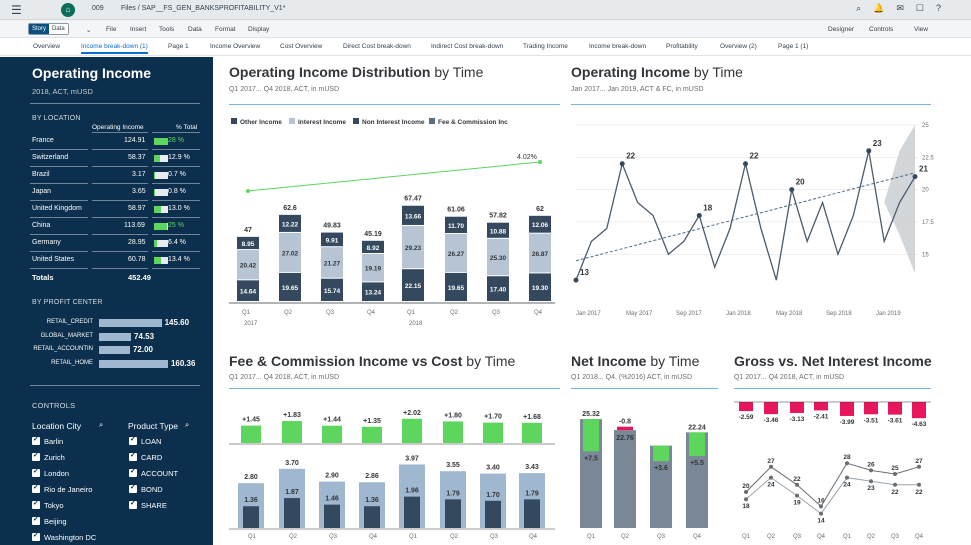 The width and height of the screenshot is (971, 545). What do you see at coordinates (919, 8) in the screenshot?
I see `discussion-icon: ☐` at bounding box center [919, 8].